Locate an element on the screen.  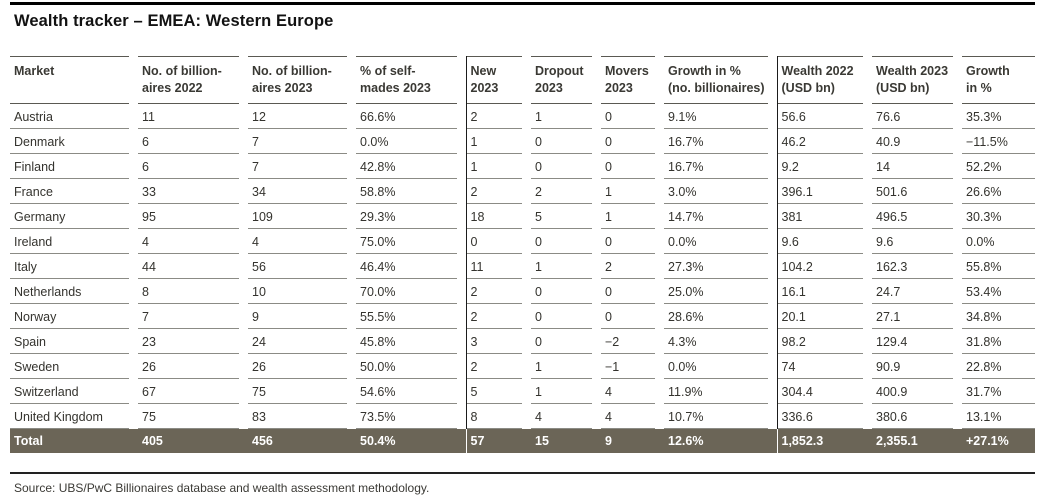
value-cell: 75 is located at coordinates (193, 416).